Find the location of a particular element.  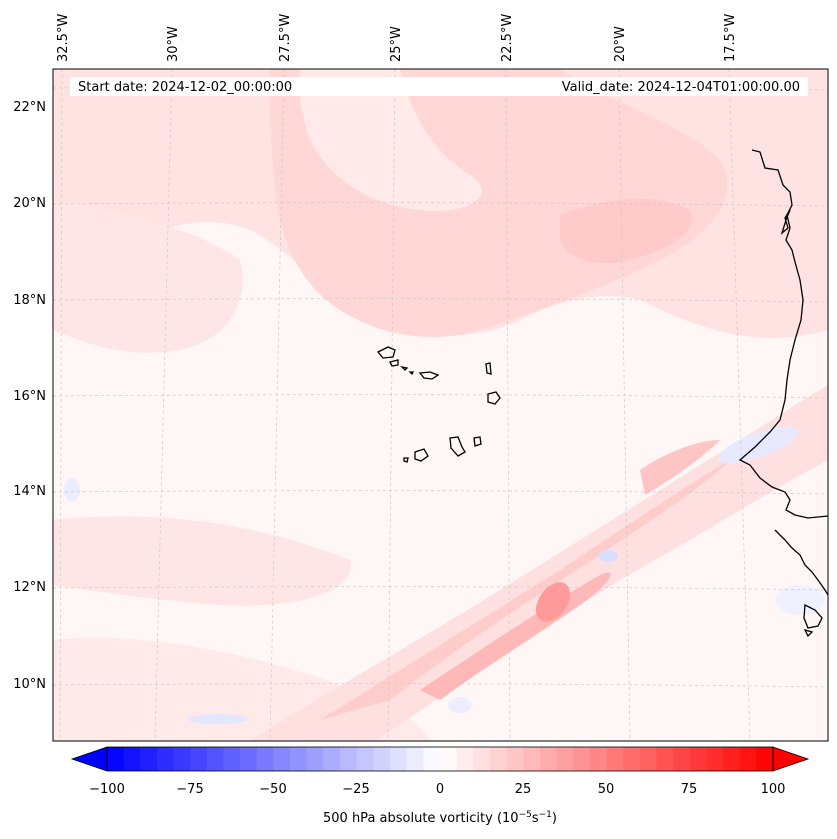

colorbar-frame is located at coordinates (440, 759).